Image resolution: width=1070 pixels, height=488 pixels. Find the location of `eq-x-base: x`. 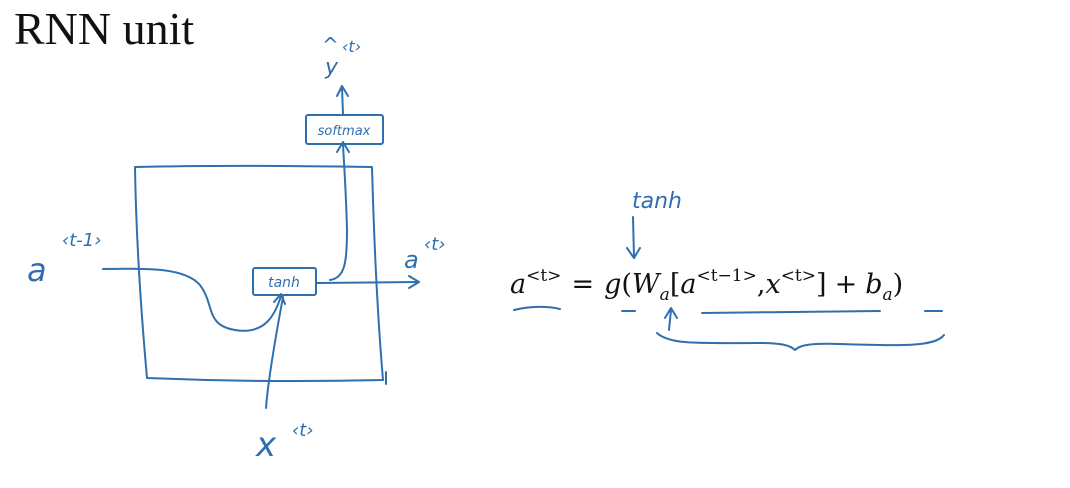

eq-x-base: x is located at coordinates (772, 284).